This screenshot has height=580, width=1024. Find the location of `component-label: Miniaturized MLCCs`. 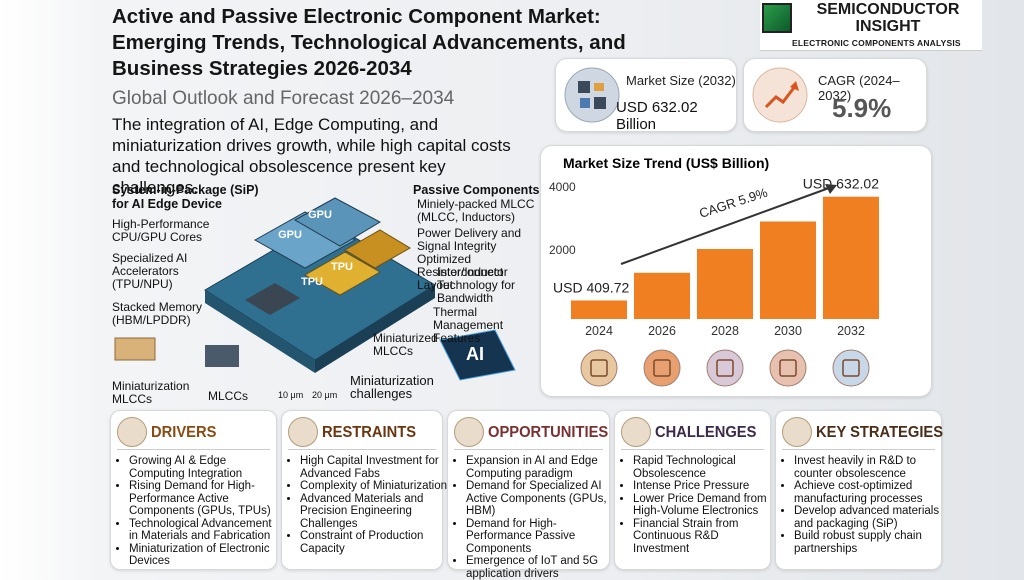

component-label: Miniaturized MLCCs is located at coordinates (405, 344).